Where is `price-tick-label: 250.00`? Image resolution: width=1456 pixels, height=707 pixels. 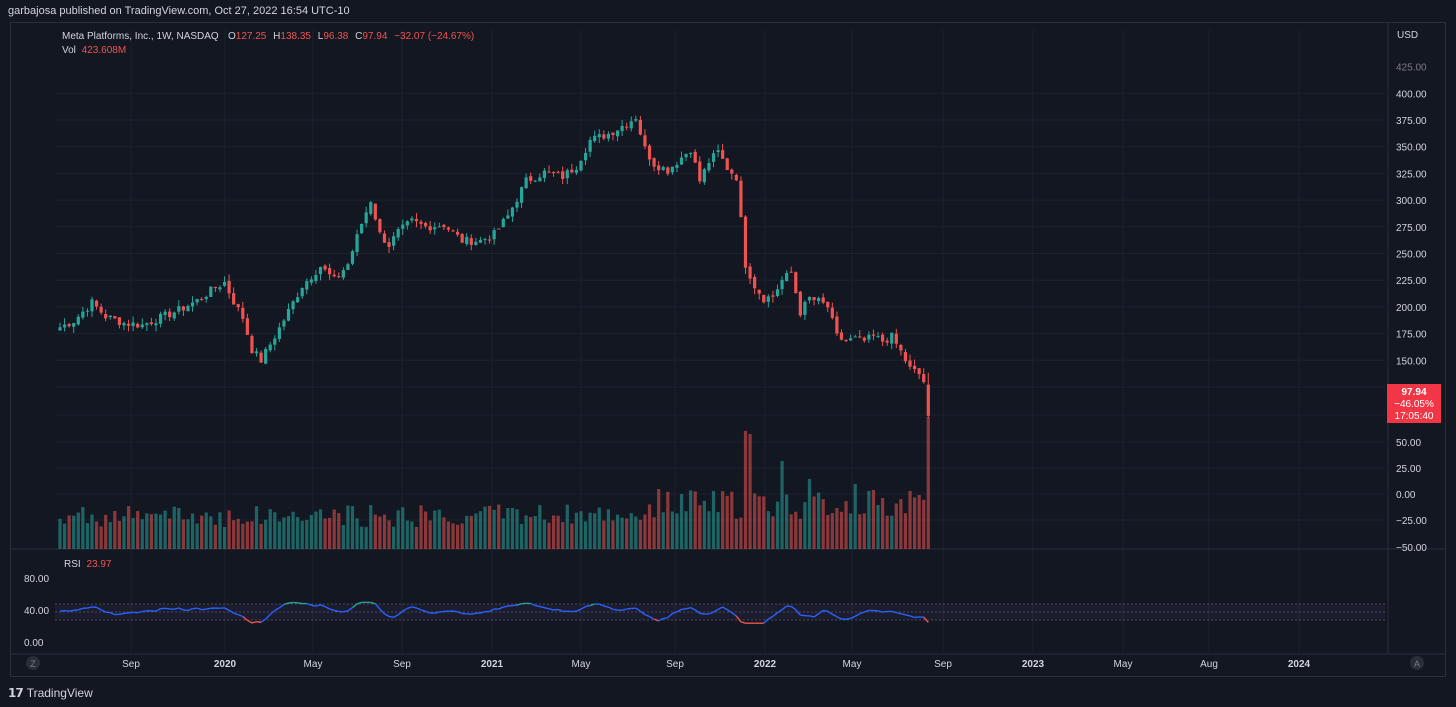 price-tick-label: 250.00 is located at coordinates (1411, 255).